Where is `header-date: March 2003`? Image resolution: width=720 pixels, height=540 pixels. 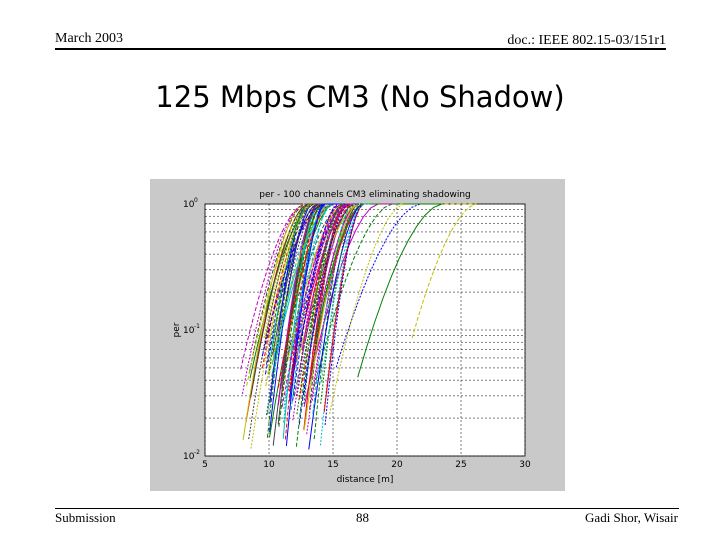
header-date: March 2003 is located at coordinates (89, 38).